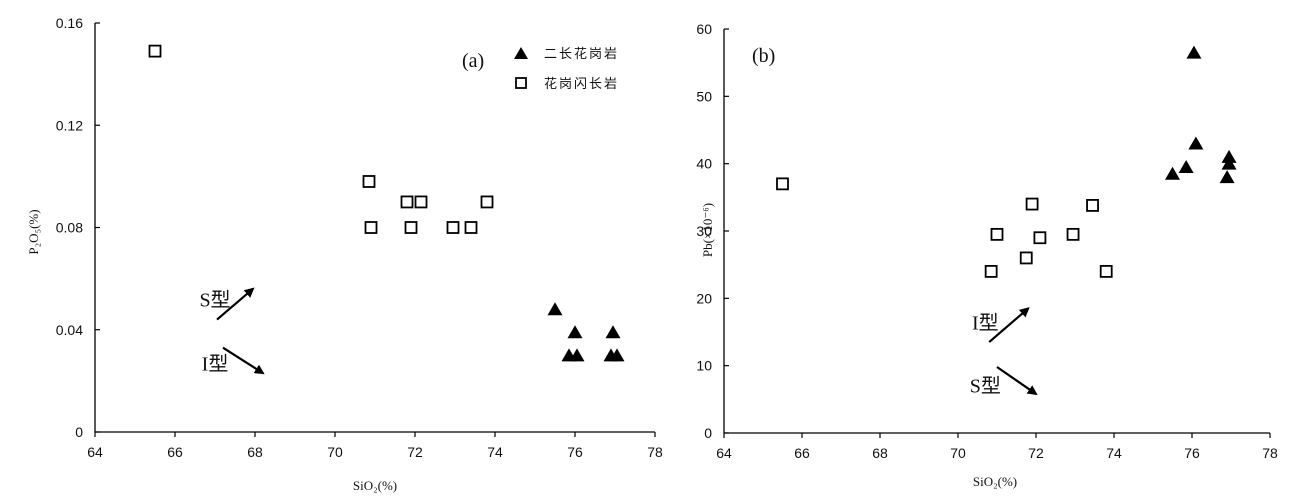  I want to click on legend-entry-granodiorite: 花岗闪长岩, so click(581, 84).